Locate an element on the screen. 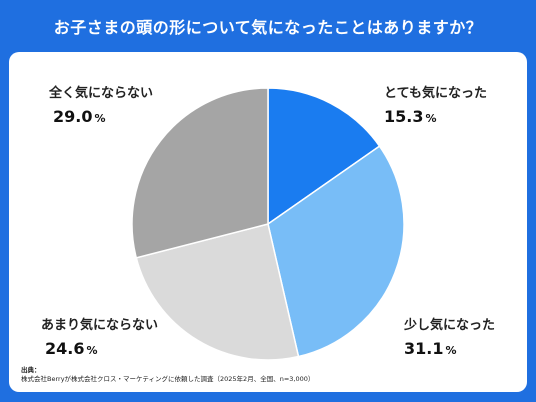 The height and width of the screenshot is (402, 536). slice-label-0: とても気になった 15.3% is located at coordinates (435, 104).